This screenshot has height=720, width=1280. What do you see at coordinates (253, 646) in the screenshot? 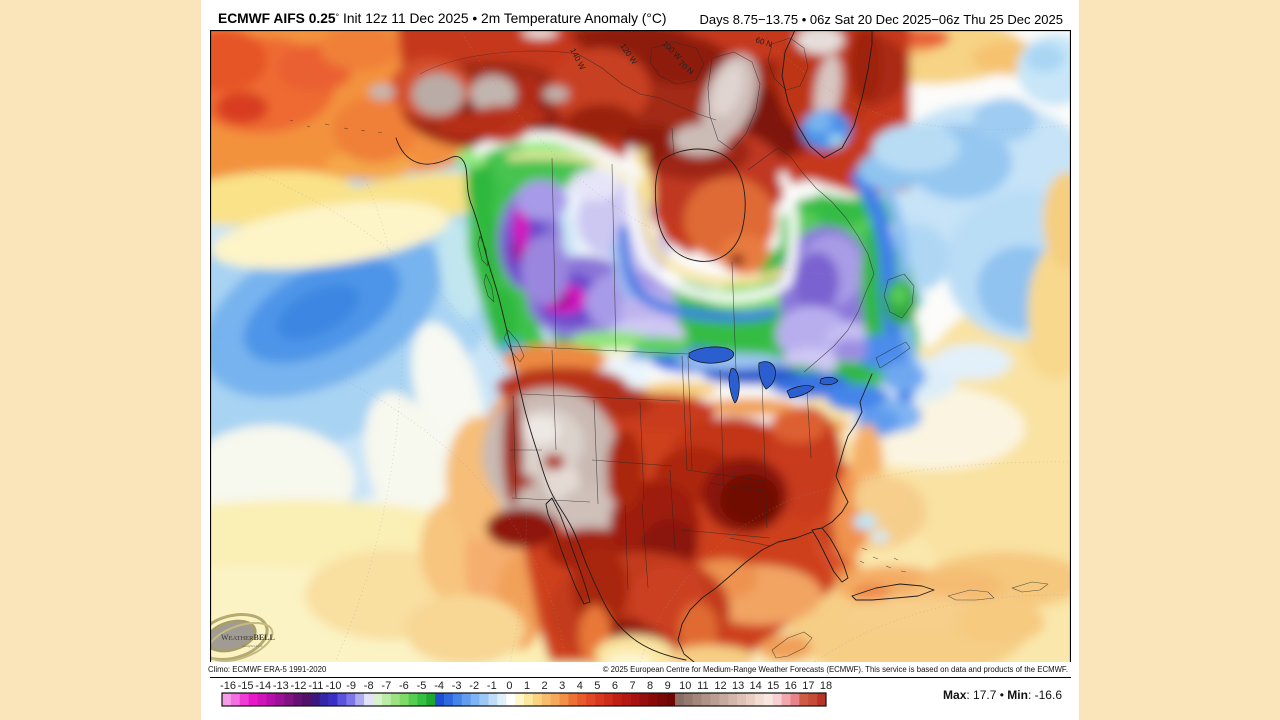
I see `svg-text: Analytics LLC` at bounding box center [253, 646].